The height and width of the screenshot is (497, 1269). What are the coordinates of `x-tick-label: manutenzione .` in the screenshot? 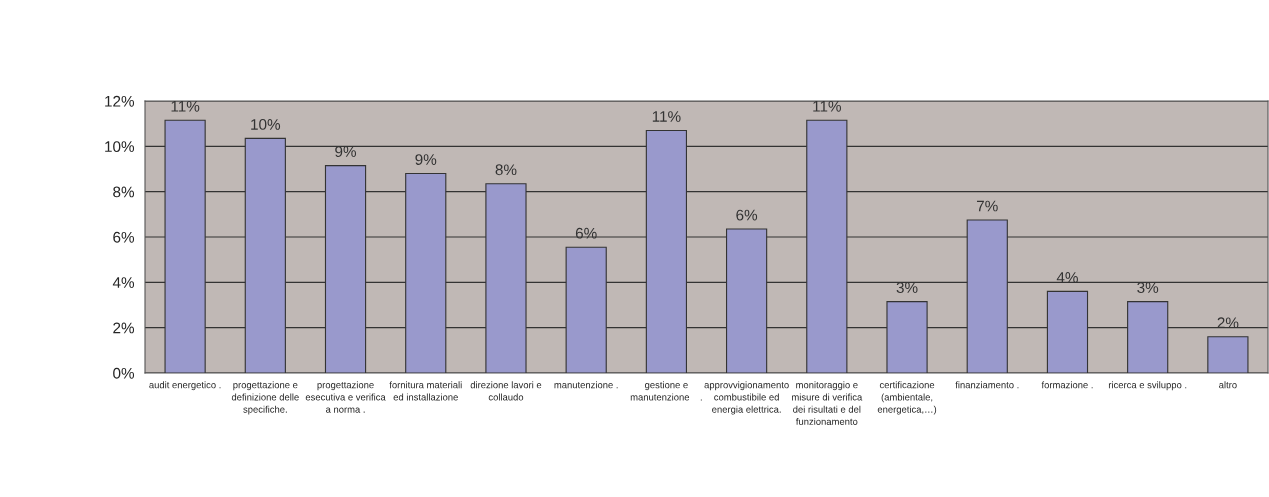 It's located at (586, 385).